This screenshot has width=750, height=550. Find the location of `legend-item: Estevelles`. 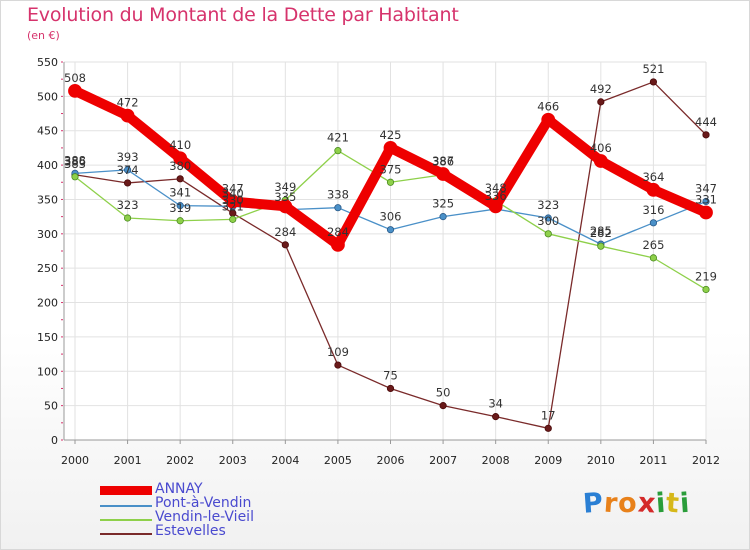

legend-item: Estevelles is located at coordinates (220, 531).